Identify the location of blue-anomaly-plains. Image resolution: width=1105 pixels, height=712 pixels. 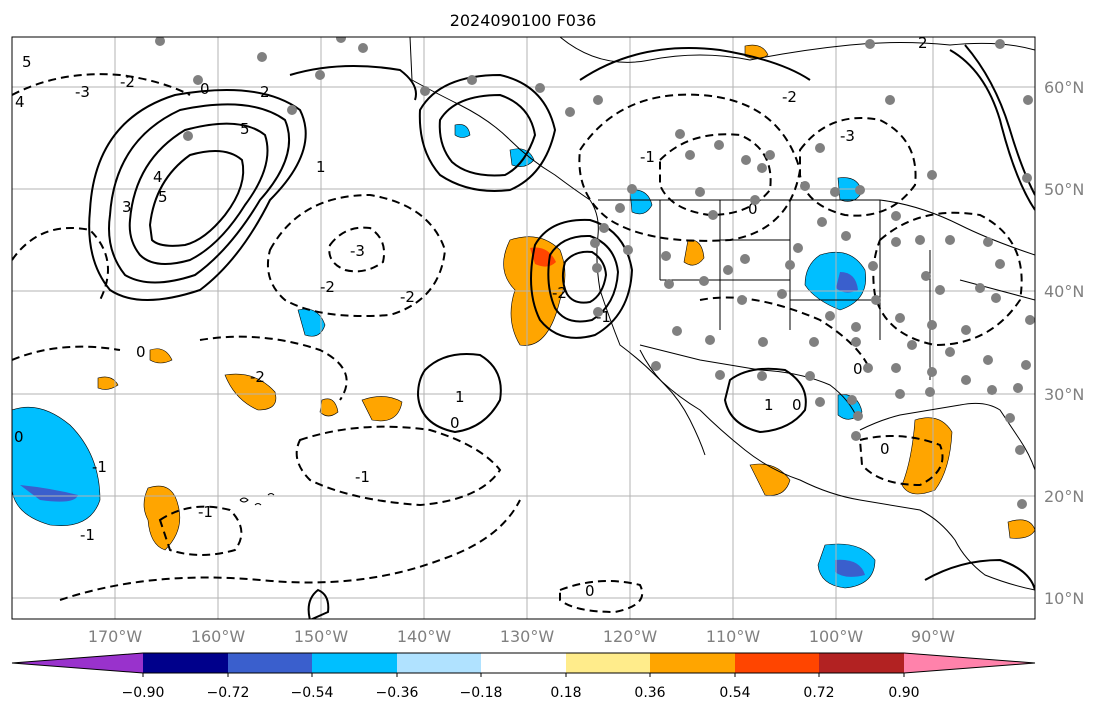
(835, 281).